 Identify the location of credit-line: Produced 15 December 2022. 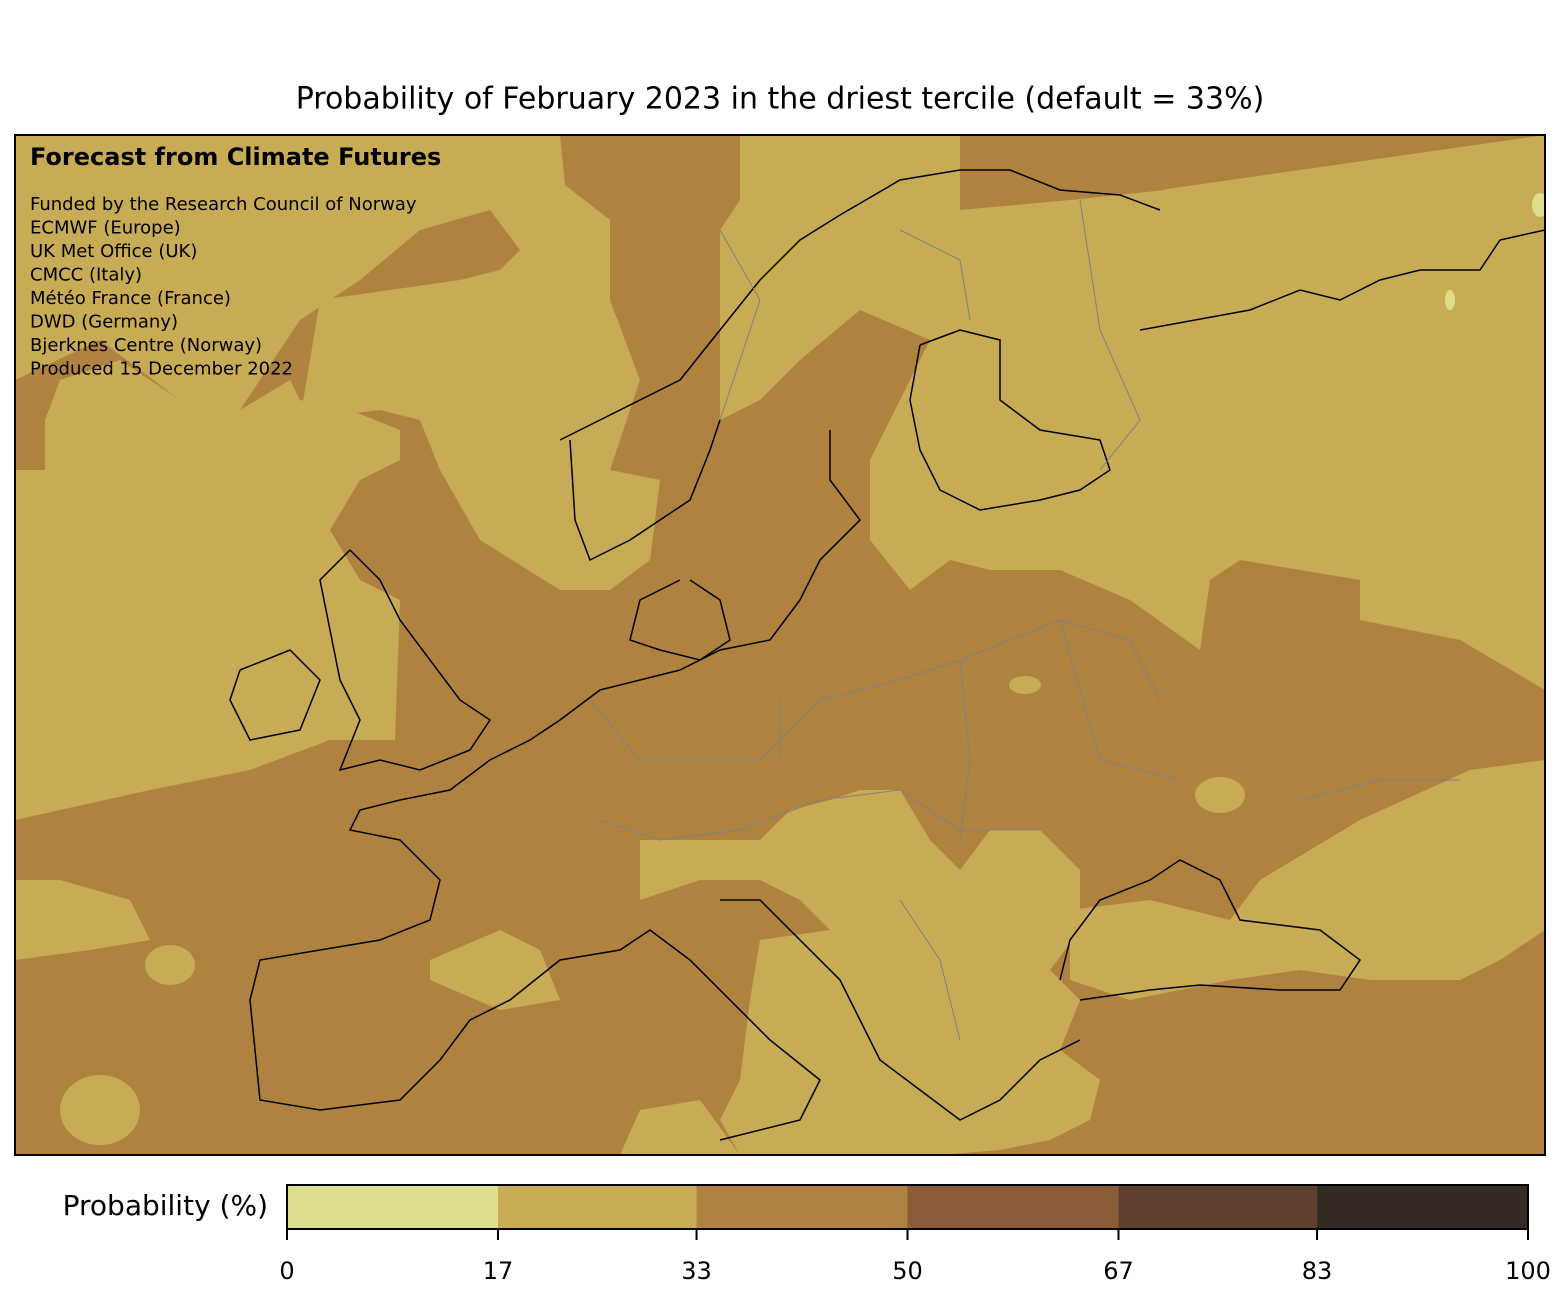
(161, 369).